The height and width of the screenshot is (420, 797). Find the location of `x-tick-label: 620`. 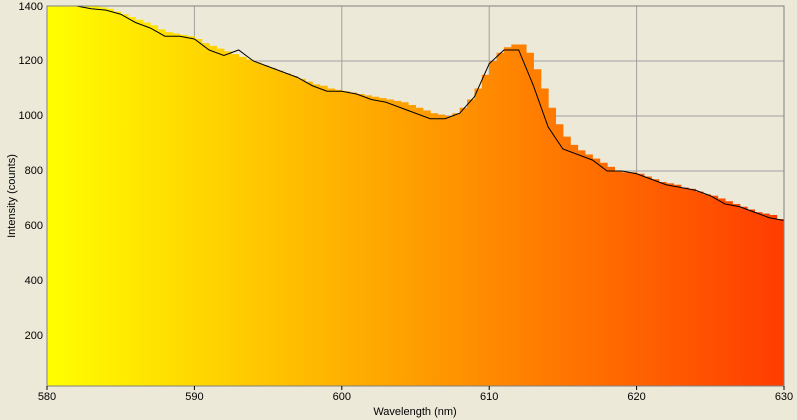

x-tick-label: 620 is located at coordinates (636, 397).